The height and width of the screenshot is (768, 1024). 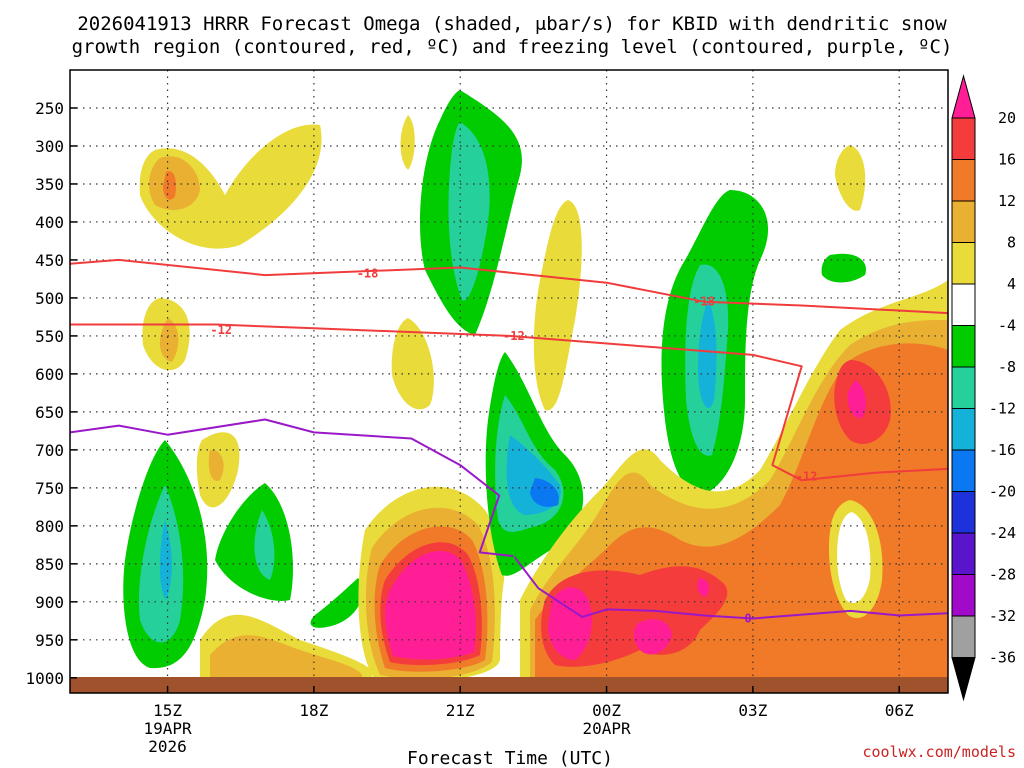 I want to click on y-tick-label: 900, so click(x=49, y=602).